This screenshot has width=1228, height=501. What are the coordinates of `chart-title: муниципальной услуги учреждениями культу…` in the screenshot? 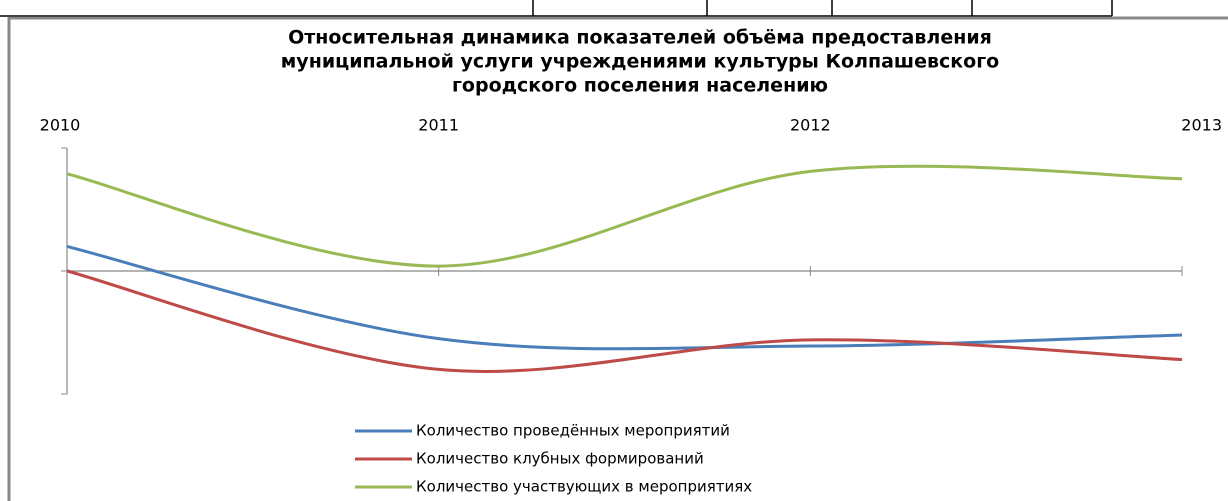 It's located at (640, 62).